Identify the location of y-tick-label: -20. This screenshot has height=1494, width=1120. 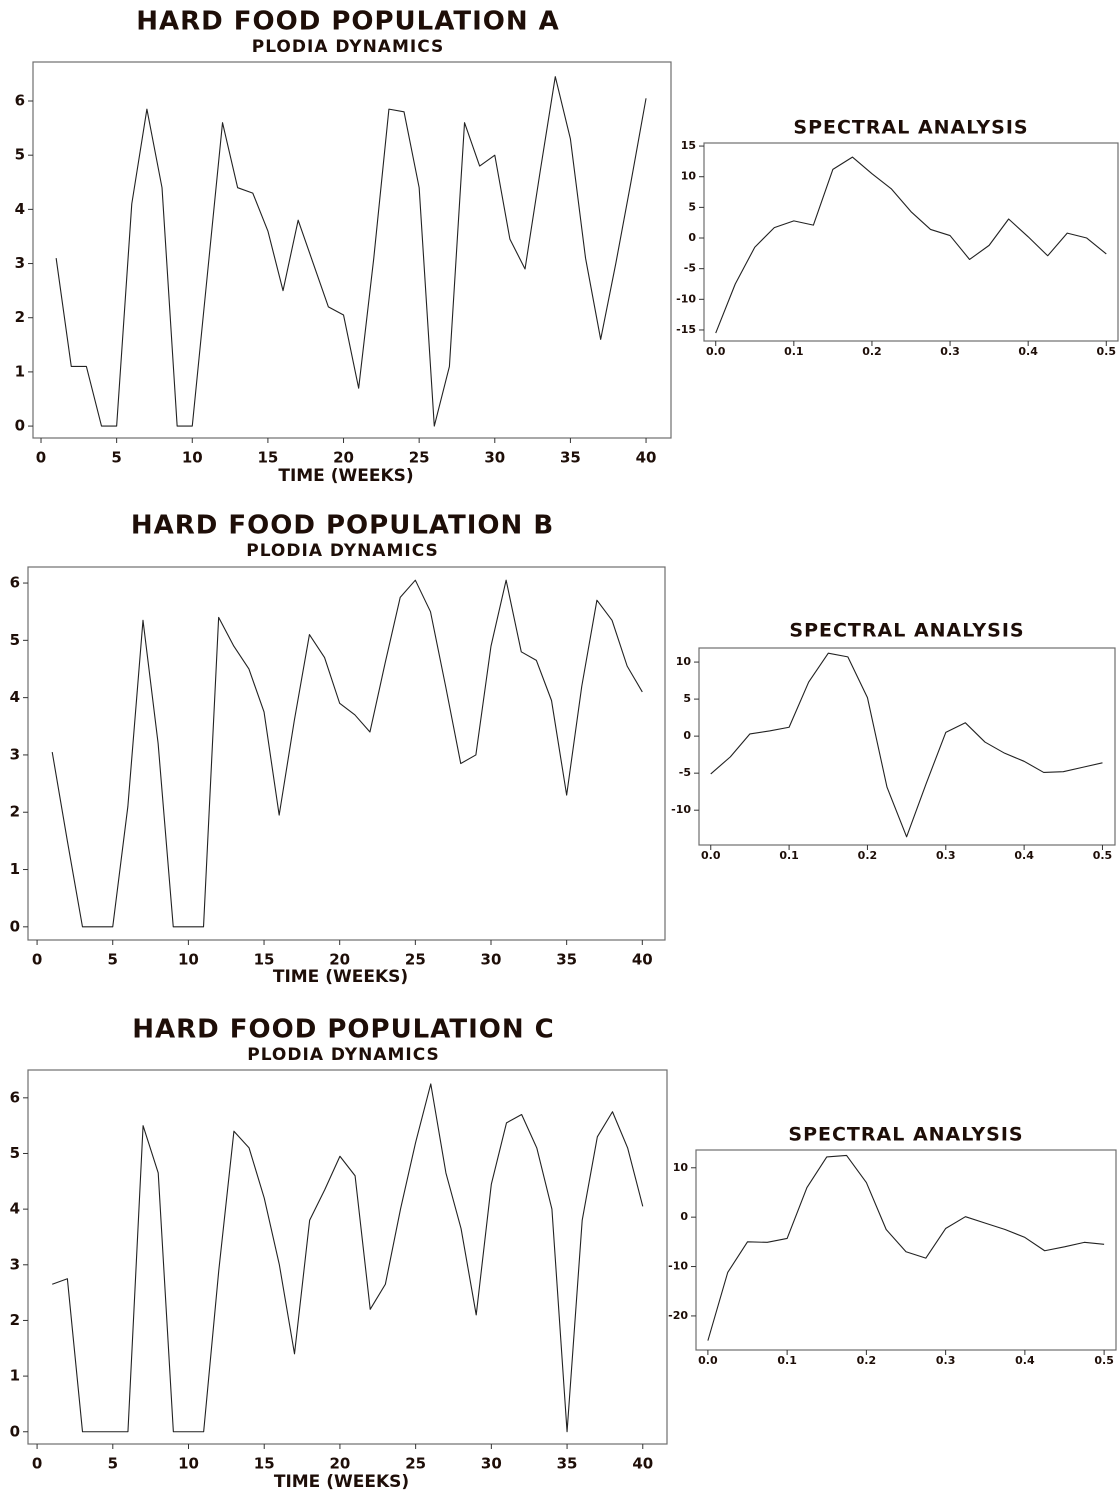
(678, 1315).